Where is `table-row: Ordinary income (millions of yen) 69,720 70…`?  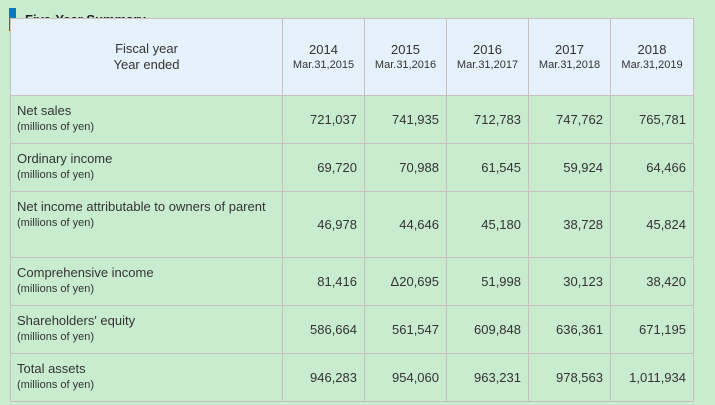
table-row: Ordinary income (millions of yen) 69,720 70… is located at coordinates (352, 167).